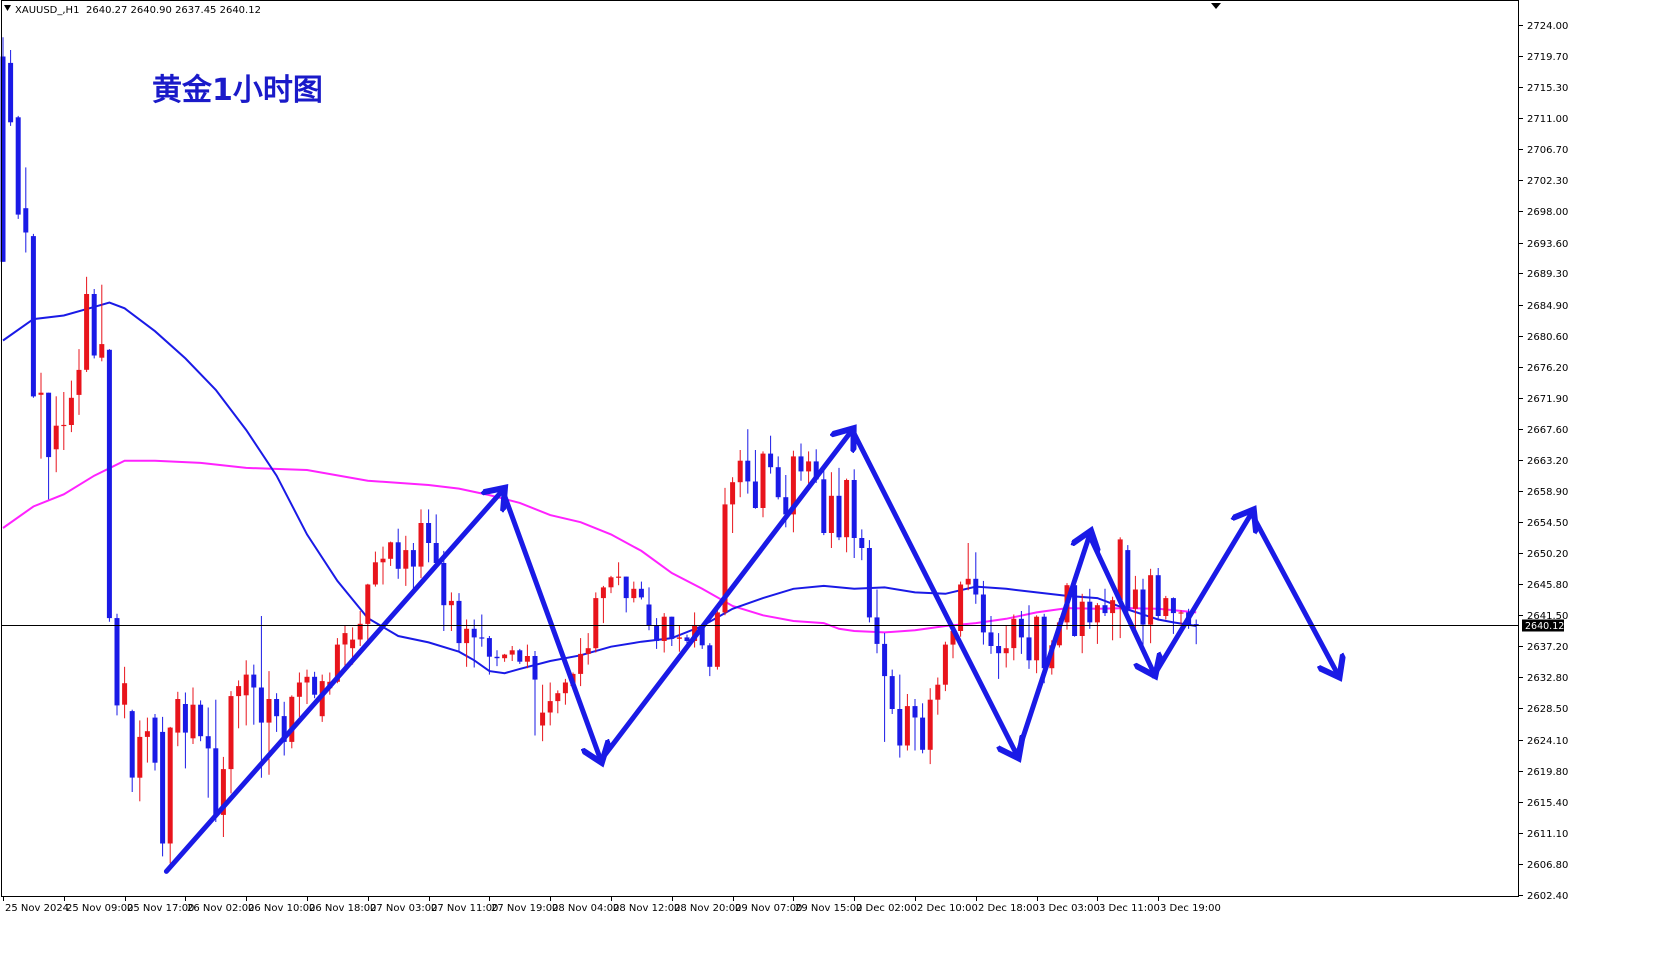 The width and height of the screenshot is (1664, 975). What do you see at coordinates (1052, 646) in the screenshot?
I see `trend-arrow` at bounding box center [1052, 646].